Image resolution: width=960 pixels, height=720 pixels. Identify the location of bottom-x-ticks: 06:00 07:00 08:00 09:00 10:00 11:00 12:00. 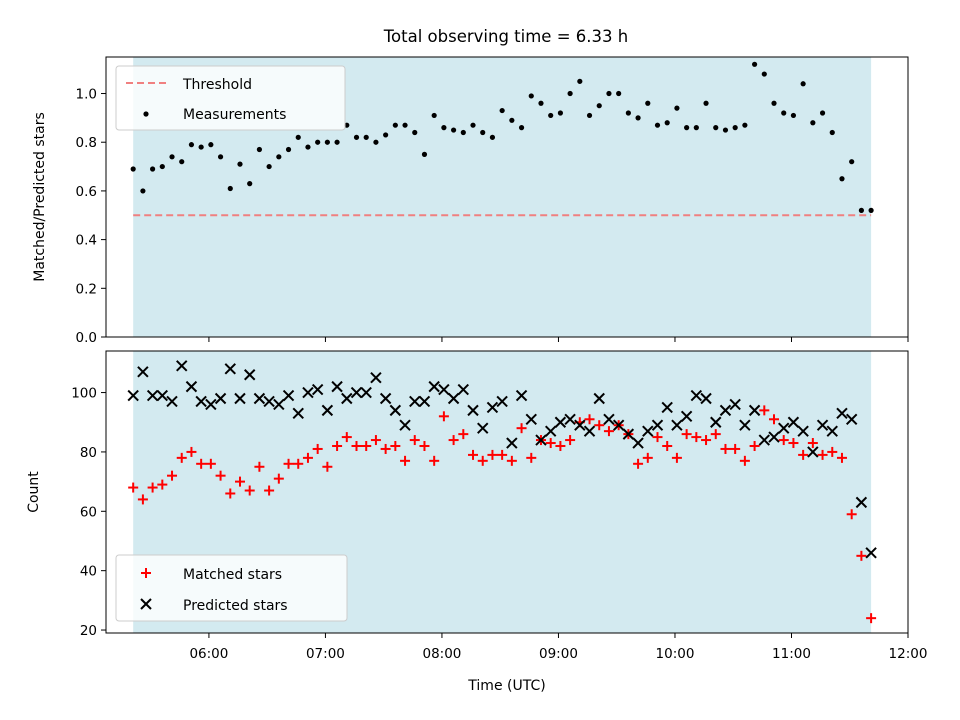
(558, 647).